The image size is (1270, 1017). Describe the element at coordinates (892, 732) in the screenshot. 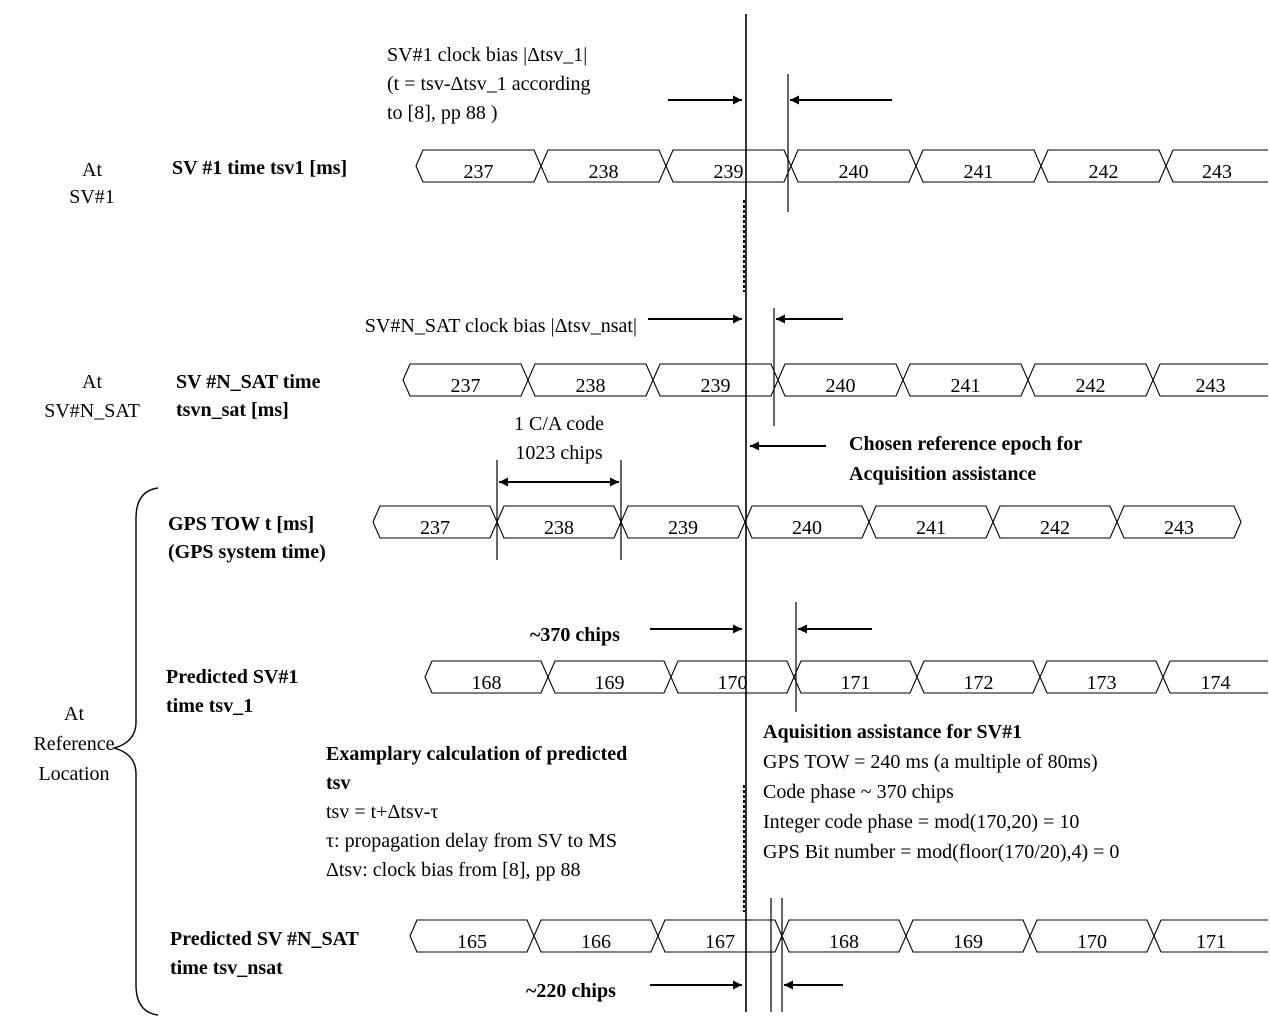

I see `assist-title: Aquisition assistance for SV#1` at that location.